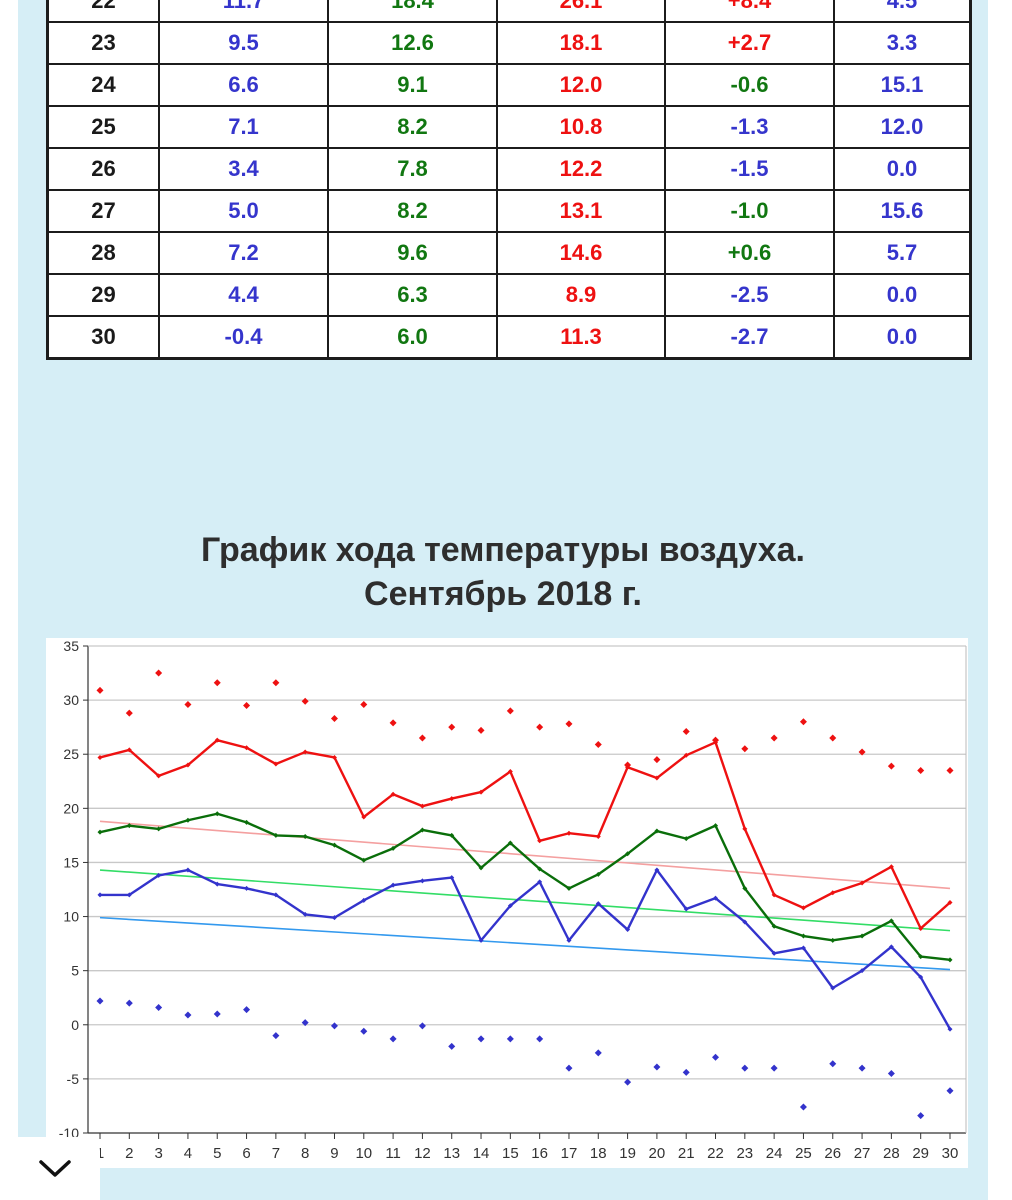 This screenshot has width=1012, height=1200. What do you see at coordinates (75, 1025) in the screenshot?
I see `y-tick-label: 0` at bounding box center [75, 1025].